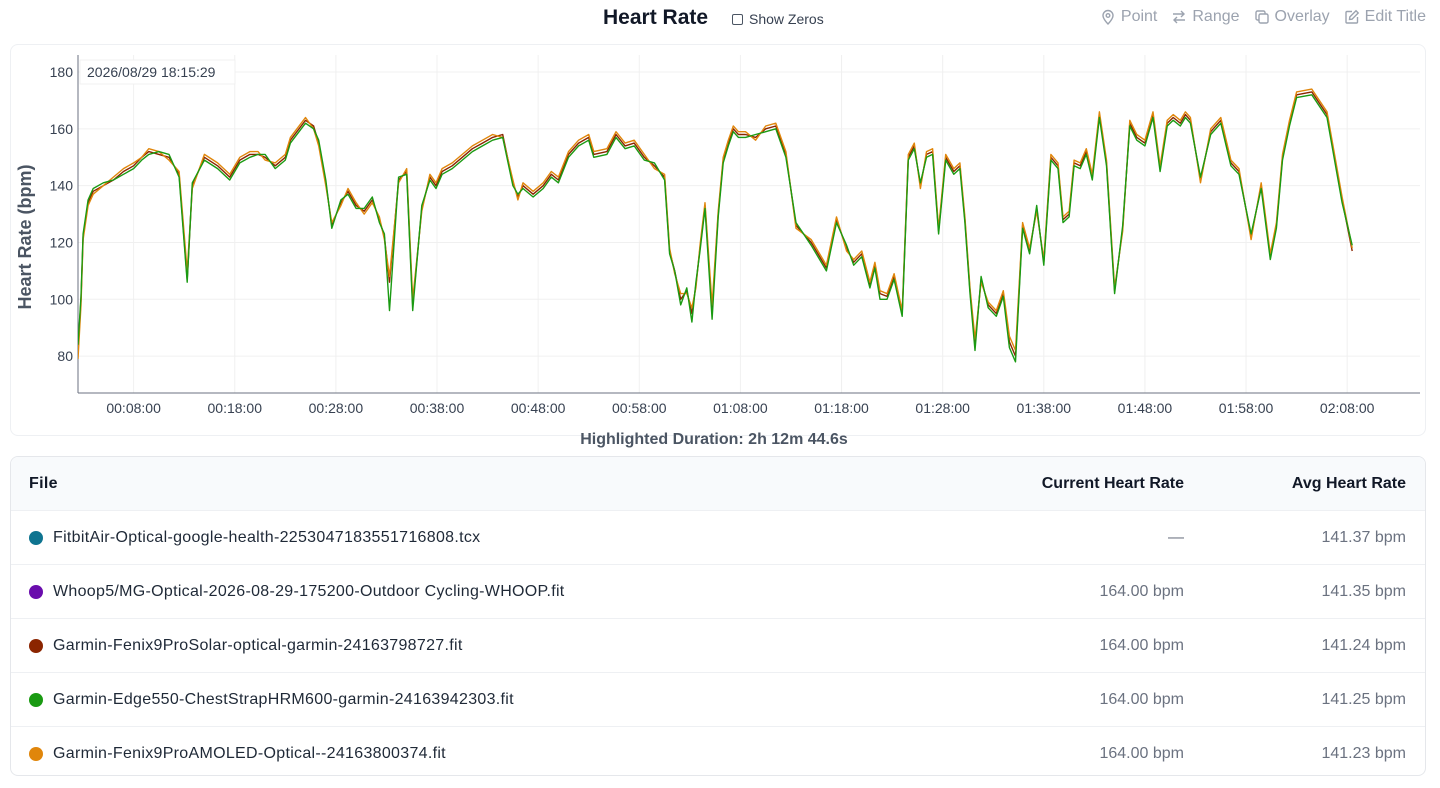 The width and height of the screenshot is (1440, 788). Describe the element at coordinates (1216, 16) in the screenshot. I see `range-label: Range` at that location.